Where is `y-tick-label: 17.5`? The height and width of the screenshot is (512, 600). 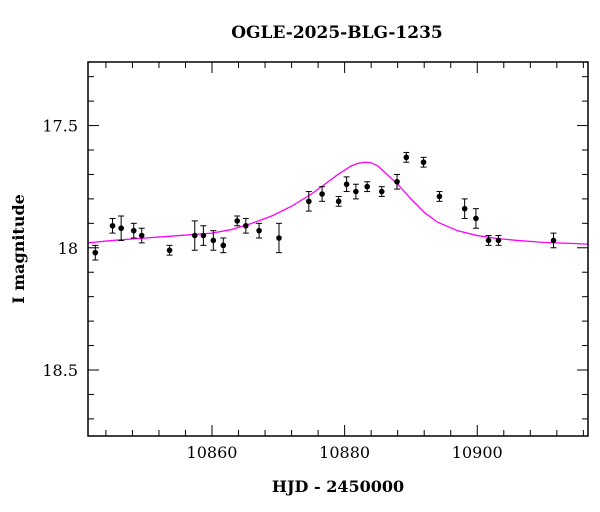 y-tick-label: 17.5 is located at coordinates (60, 126).